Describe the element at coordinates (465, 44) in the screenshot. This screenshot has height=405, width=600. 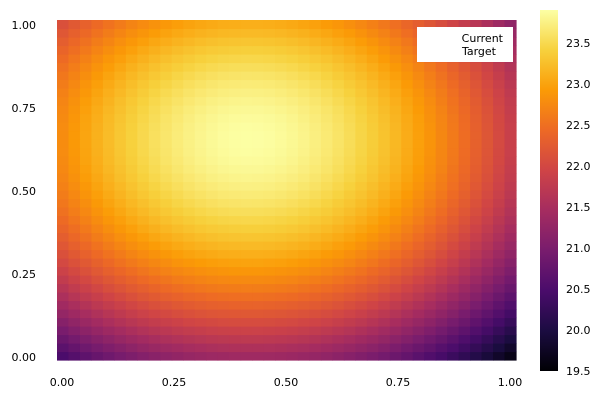
I see `legend: Current Target` at that location.